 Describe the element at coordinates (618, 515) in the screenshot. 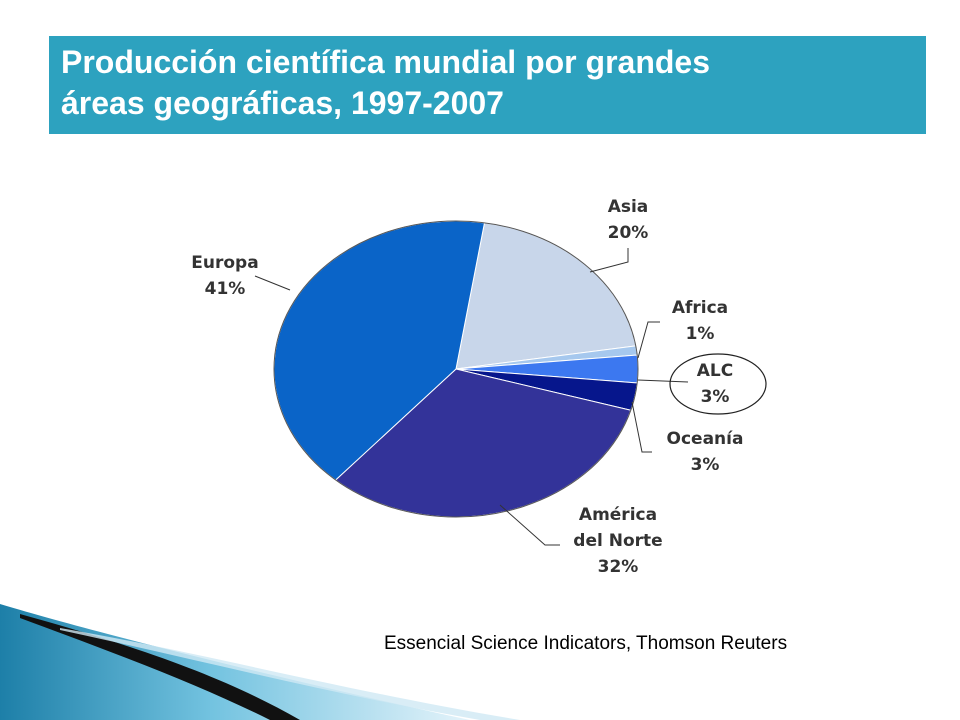

I see `data-label-name-américa-del-norte: América` at that location.